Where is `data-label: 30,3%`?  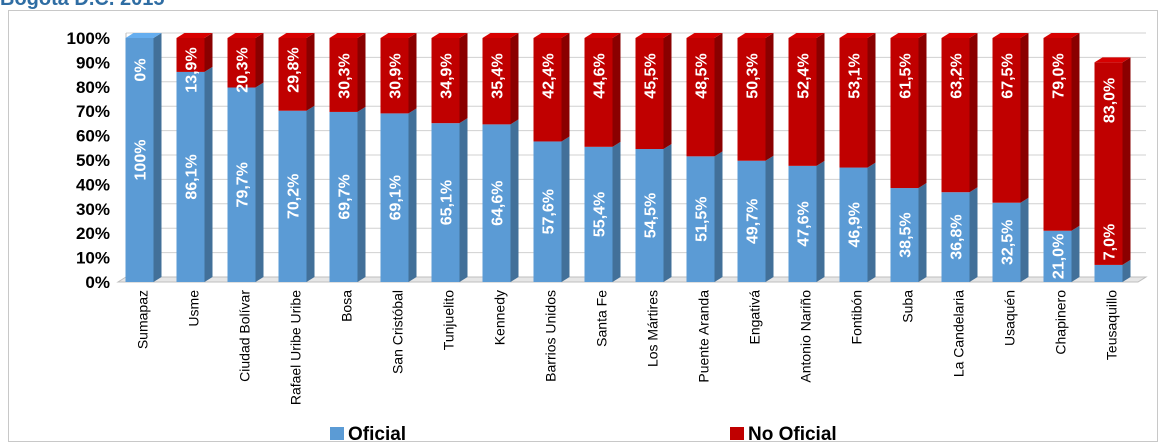 data-label: 30,3% is located at coordinates (345, 75).